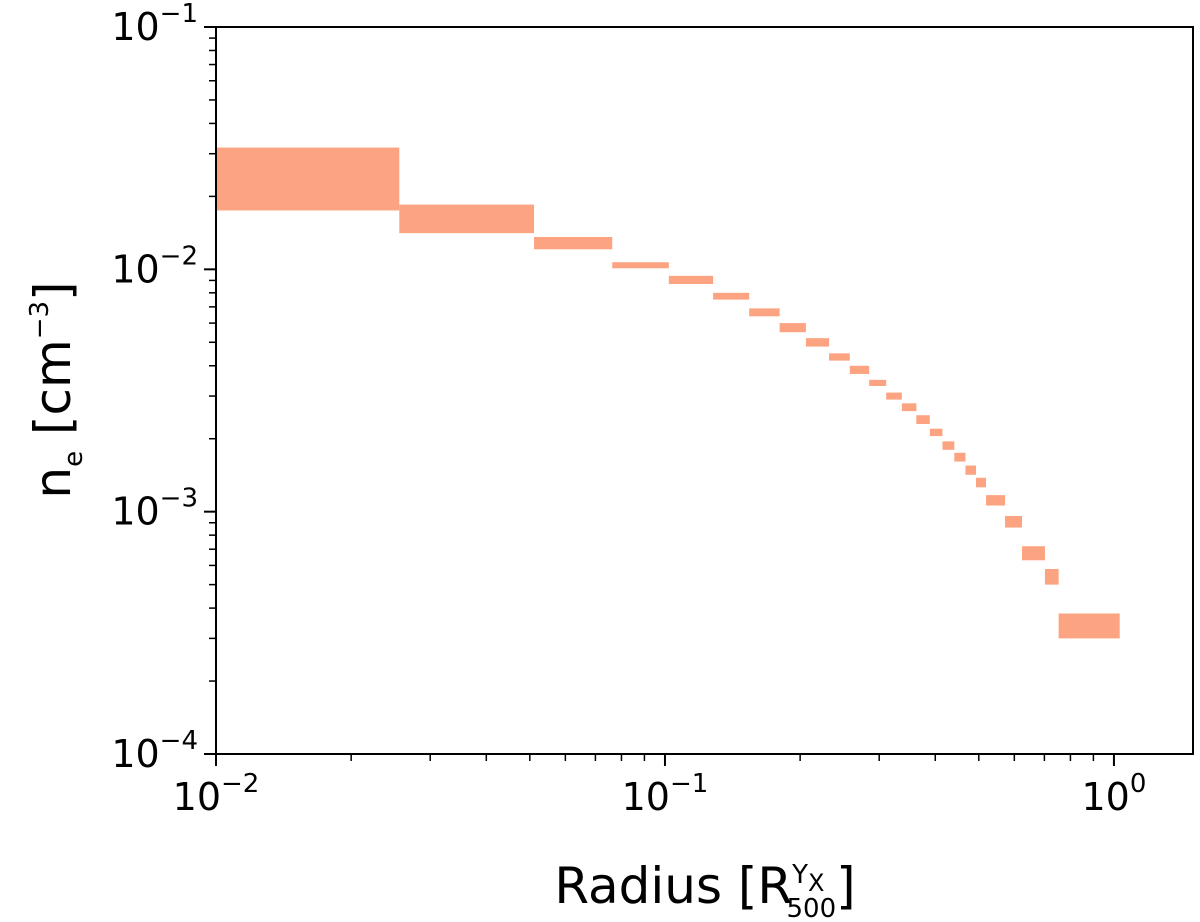 Image resolution: width=1200 pixels, height=922 pixels. What do you see at coordinates (704, 889) in the screenshot?
I see `x-axis-label: Radius [RYX 500]` at bounding box center [704, 889].